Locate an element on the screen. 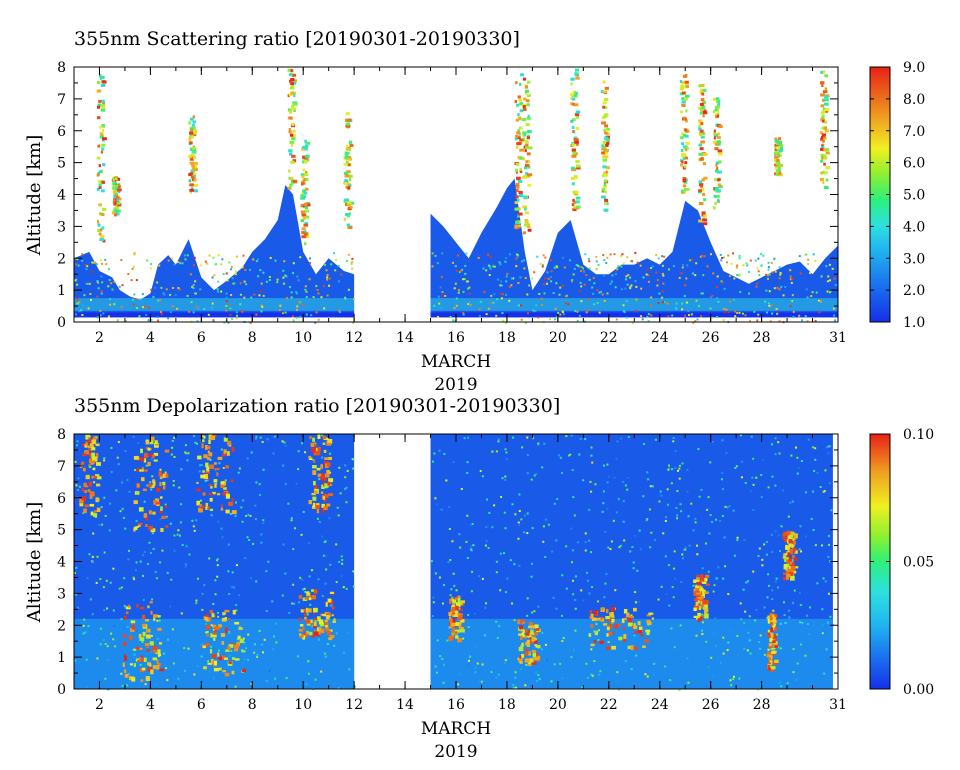 The height and width of the screenshot is (770, 960). lower-layer-field is located at coordinates (631, 653).